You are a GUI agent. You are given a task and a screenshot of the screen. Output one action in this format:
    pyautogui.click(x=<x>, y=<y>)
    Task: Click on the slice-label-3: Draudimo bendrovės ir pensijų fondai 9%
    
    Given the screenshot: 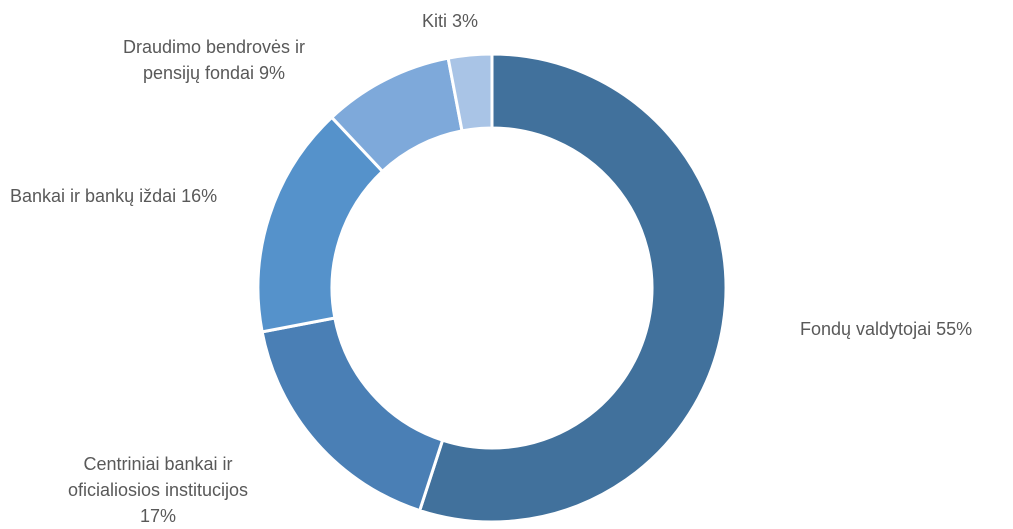 What is the action you would take?
    pyautogui.click(x=214, y=60)
    